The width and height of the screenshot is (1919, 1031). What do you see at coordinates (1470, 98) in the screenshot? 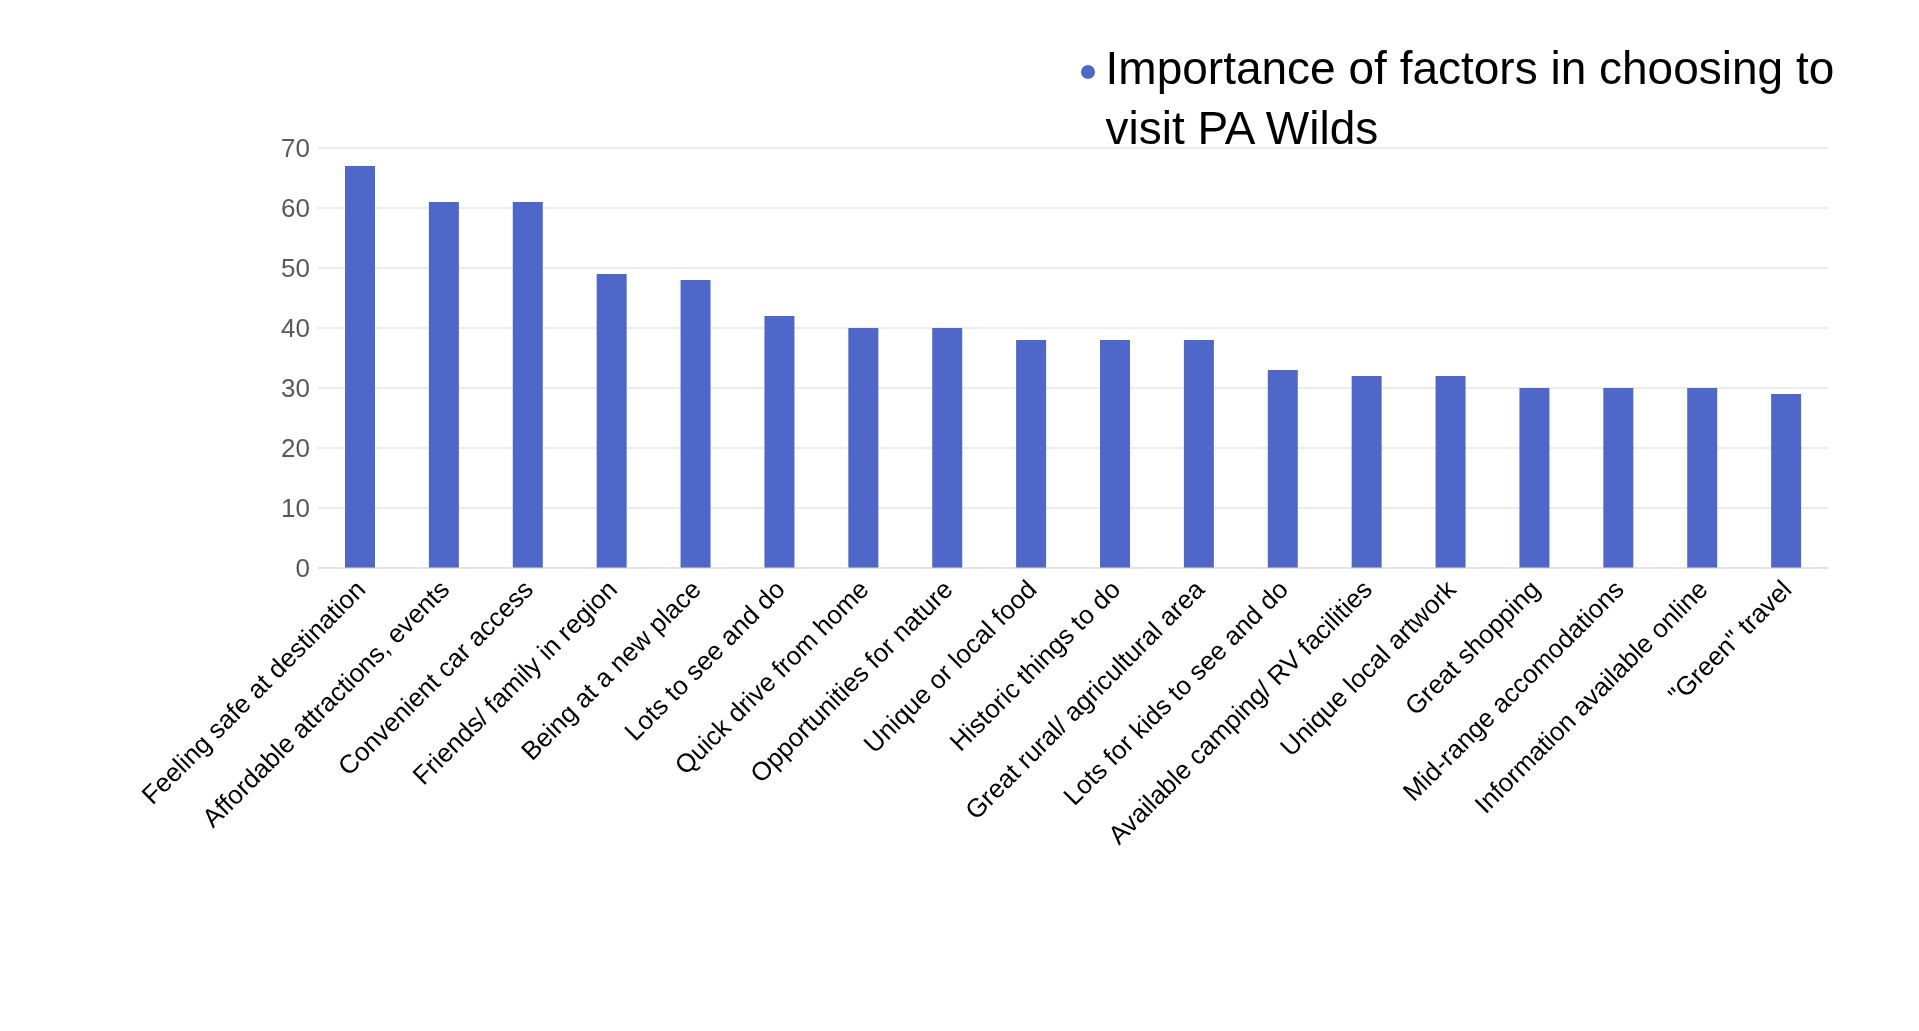
I see `legend-label: Importance of factors in choosing to visit PA Wilds` at bounding box center [1470, 98].